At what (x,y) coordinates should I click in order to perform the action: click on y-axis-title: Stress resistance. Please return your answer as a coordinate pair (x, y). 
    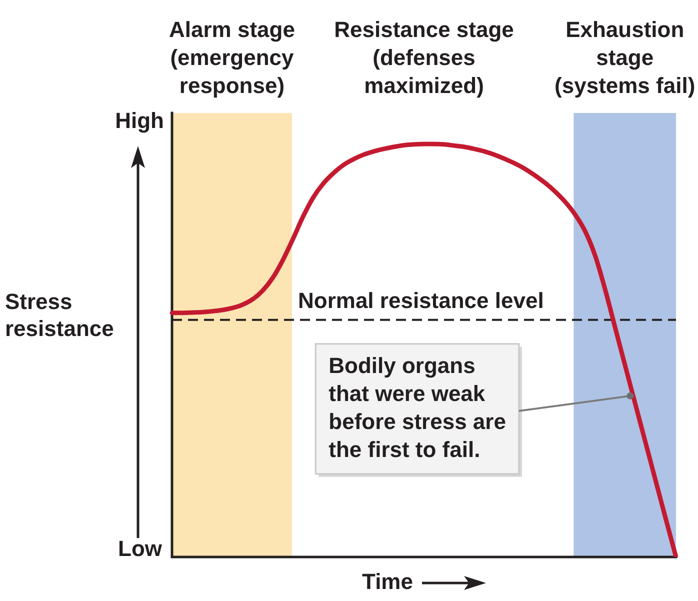
    Looking at the image, I should click on (59, 315).